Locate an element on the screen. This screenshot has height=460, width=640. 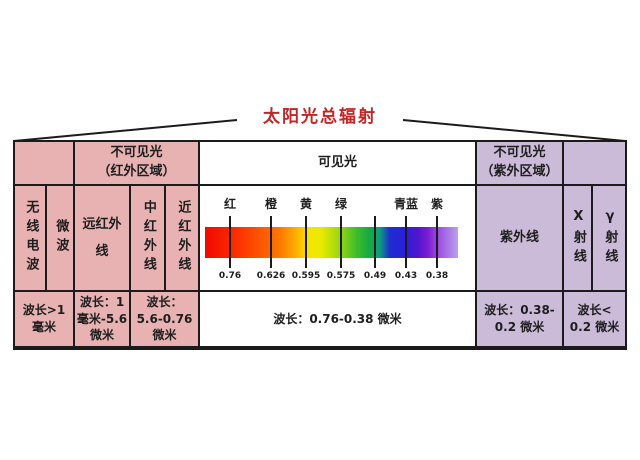
page-title: 太阳光总辐射 is located at coordinates (320, 117).